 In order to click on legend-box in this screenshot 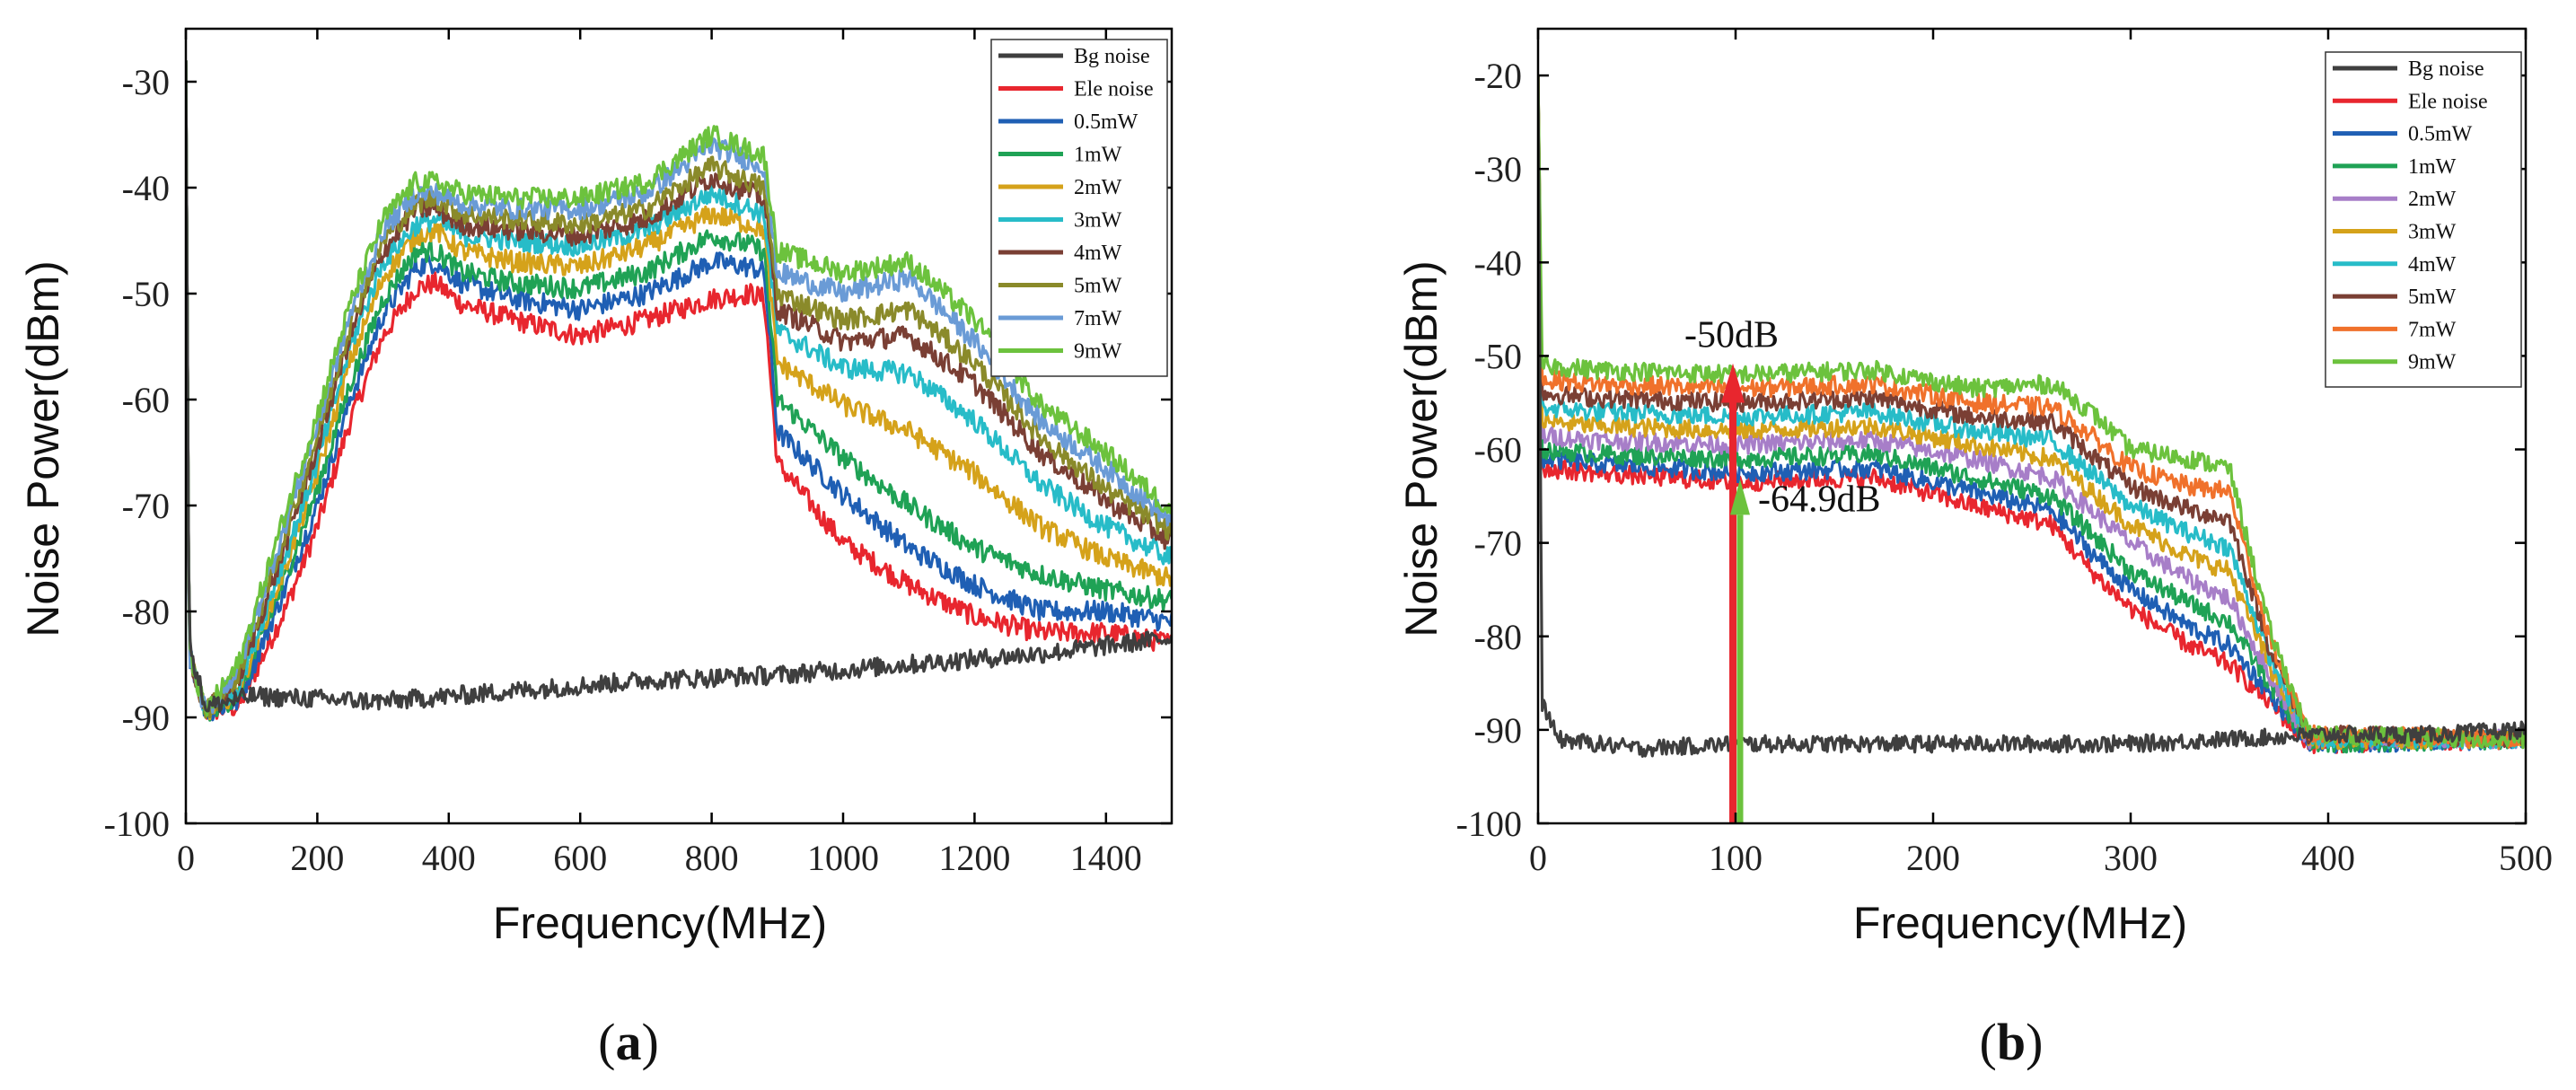, I will do `click(1079, 208)`.